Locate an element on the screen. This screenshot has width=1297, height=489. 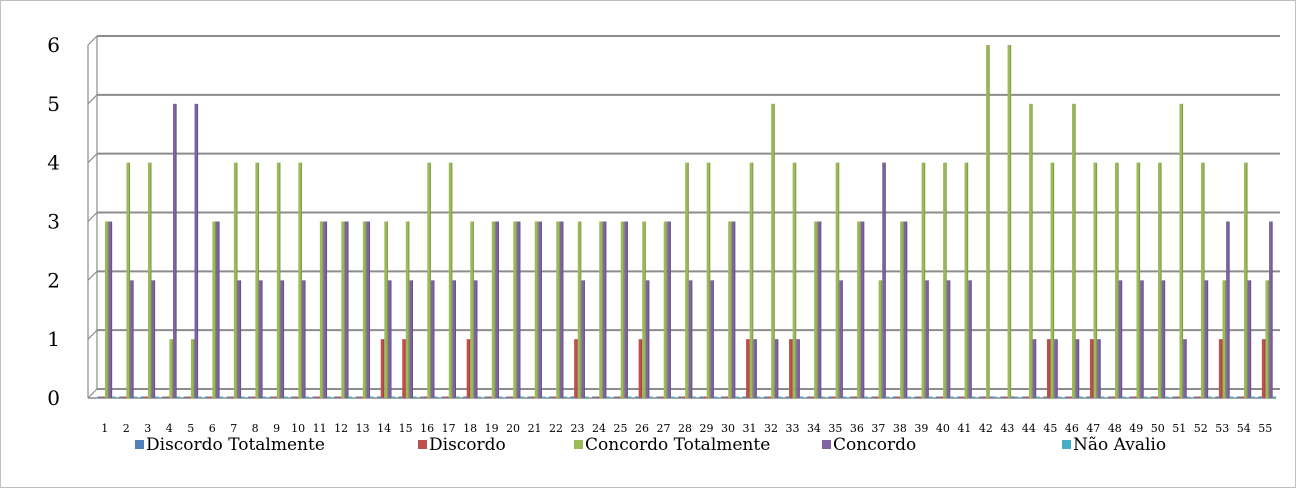
x-tick-label: 36 is located at coordinates (857, 428).